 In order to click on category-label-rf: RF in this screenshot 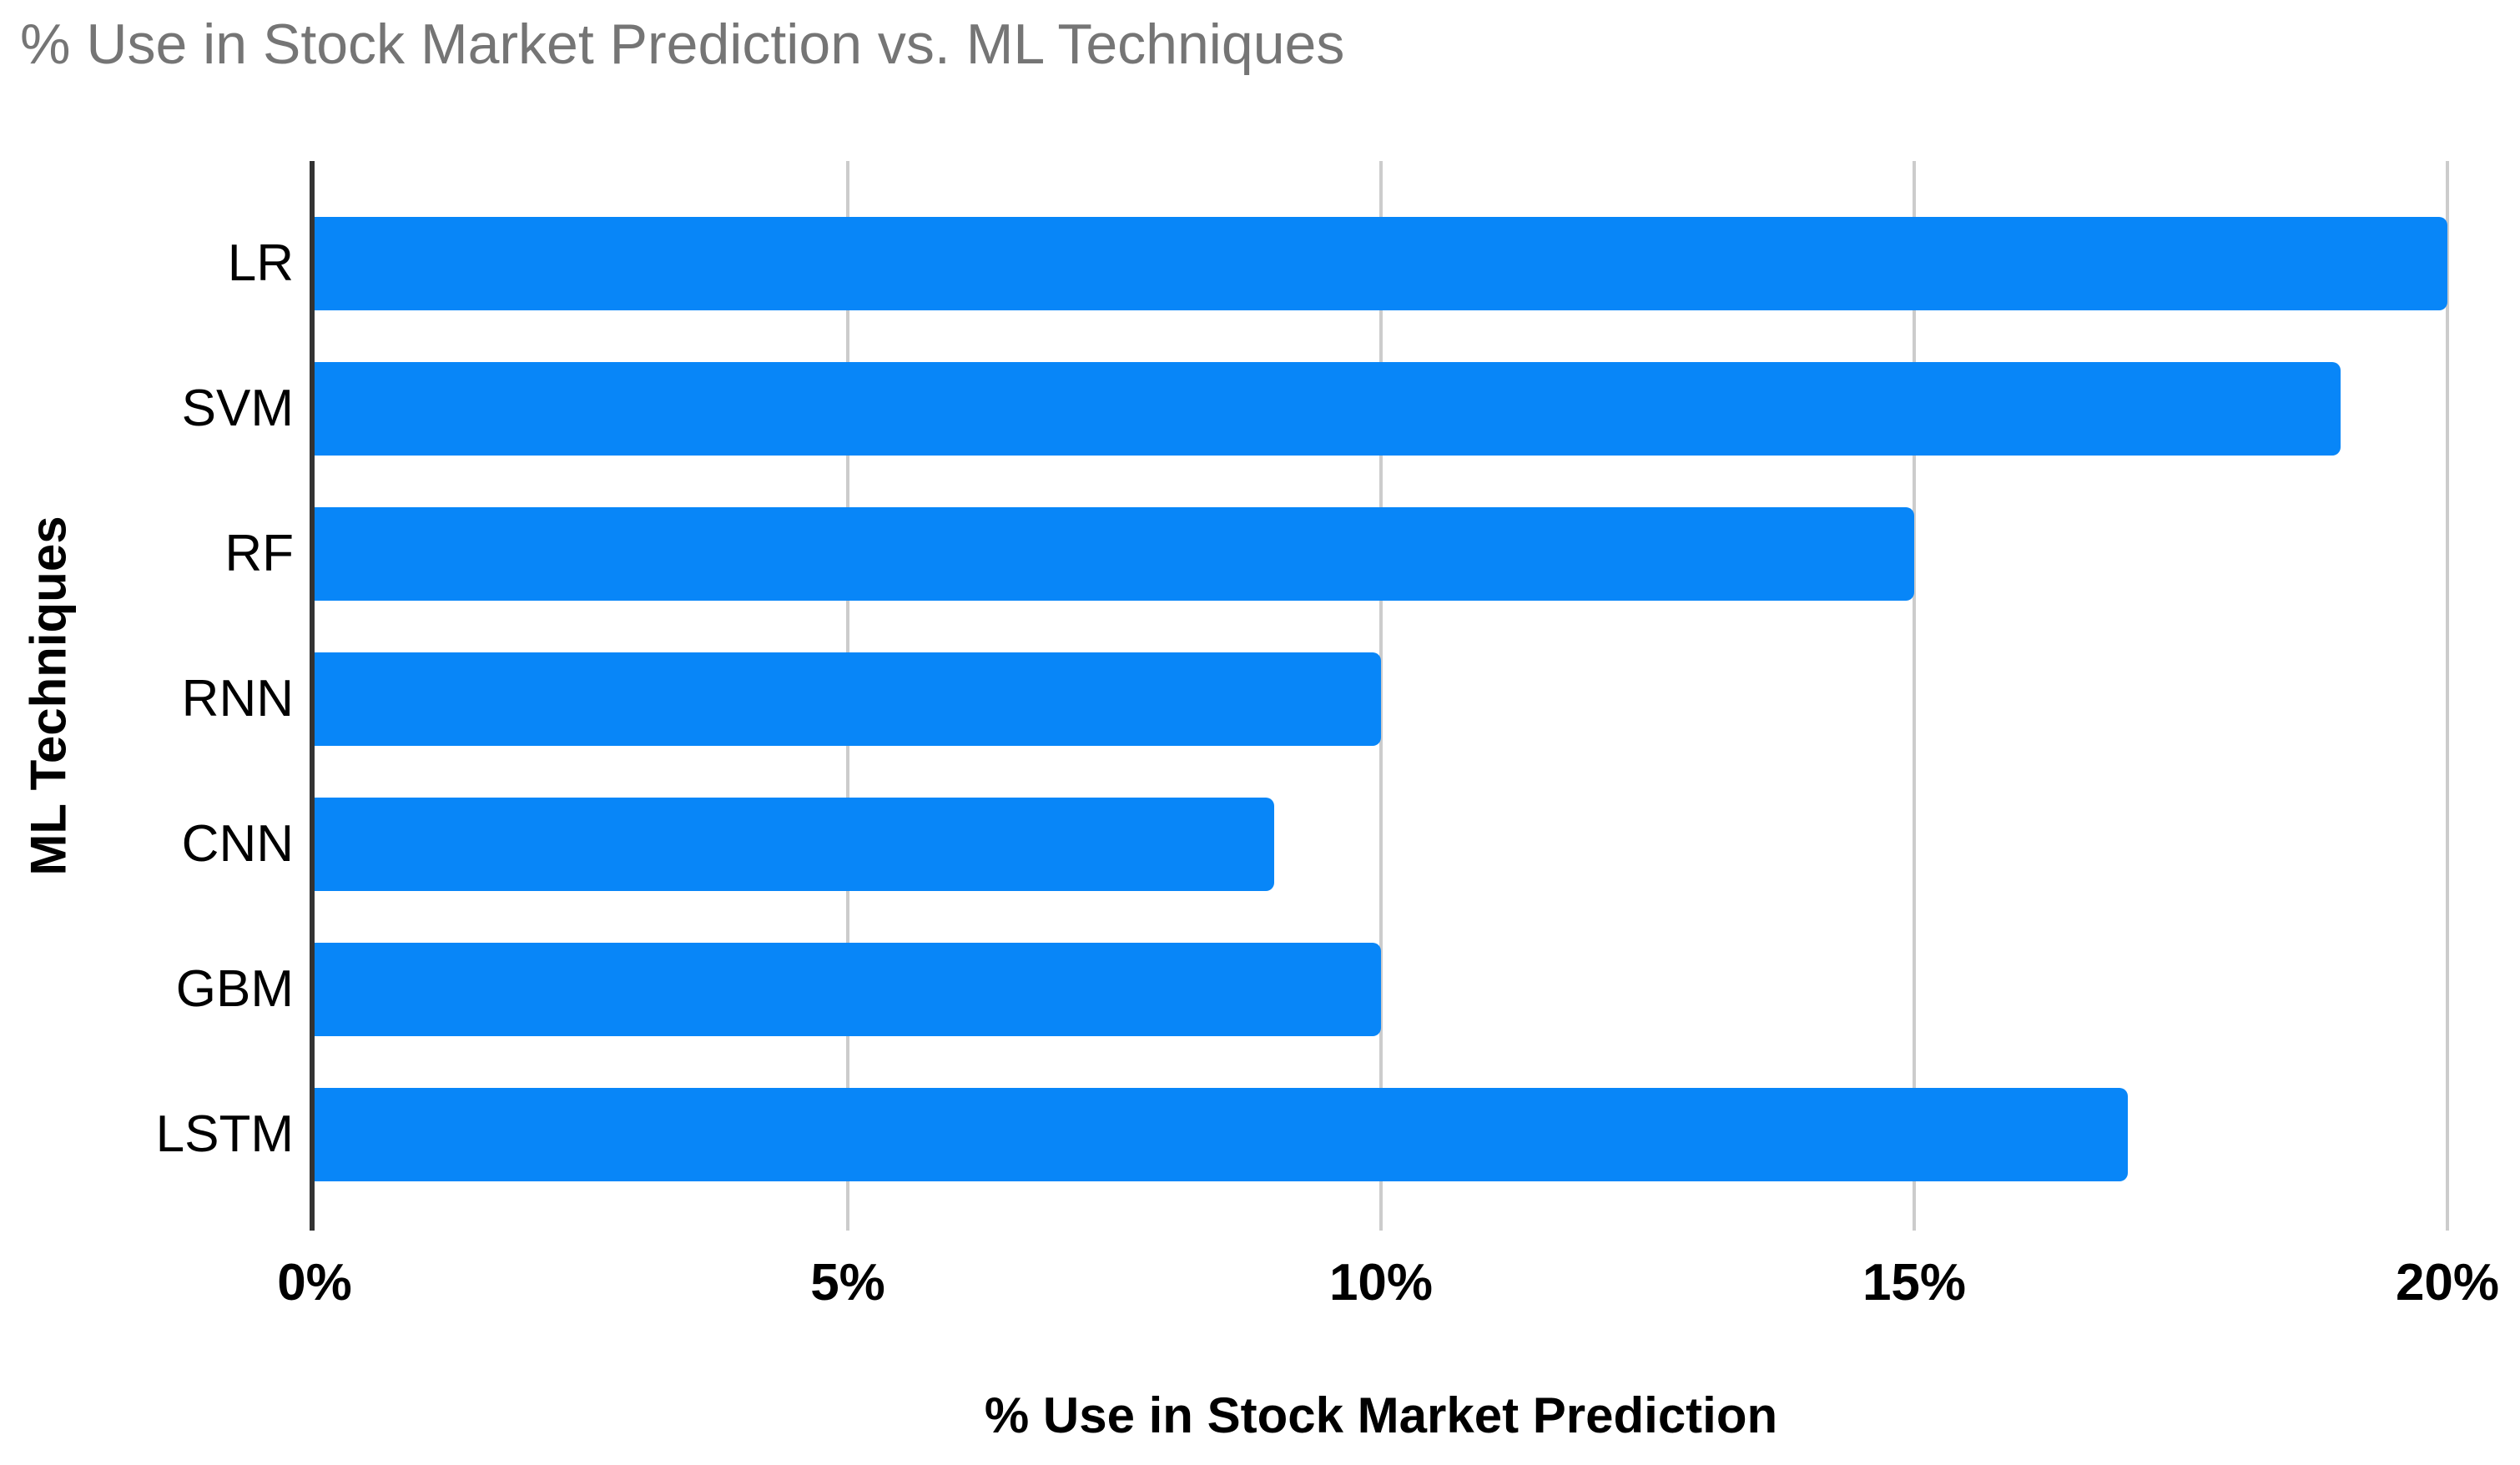, I will do `click(259, 554)`.